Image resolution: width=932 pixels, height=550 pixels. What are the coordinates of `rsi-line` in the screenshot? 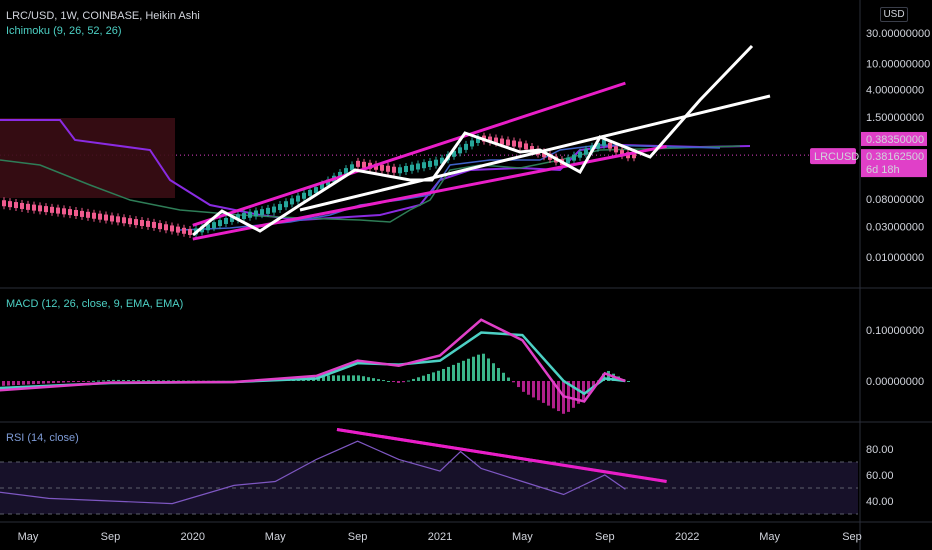 It's located at (313, 472).